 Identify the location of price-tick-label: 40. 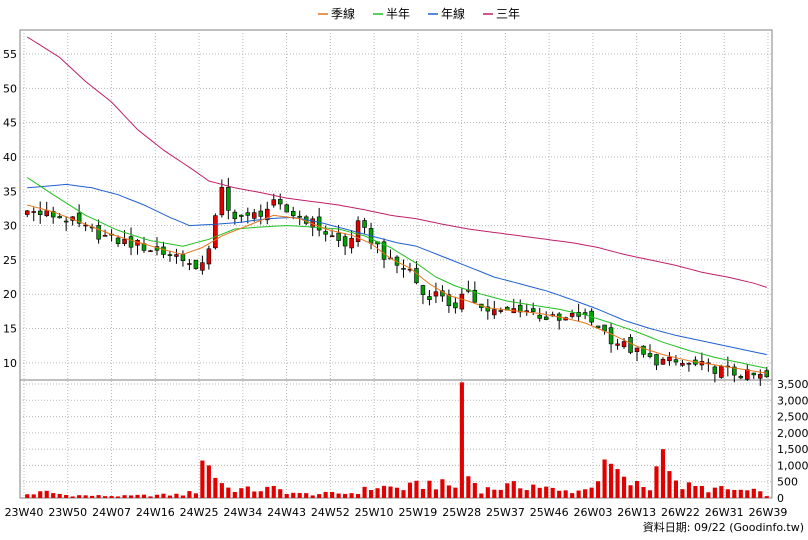
(10, 157).